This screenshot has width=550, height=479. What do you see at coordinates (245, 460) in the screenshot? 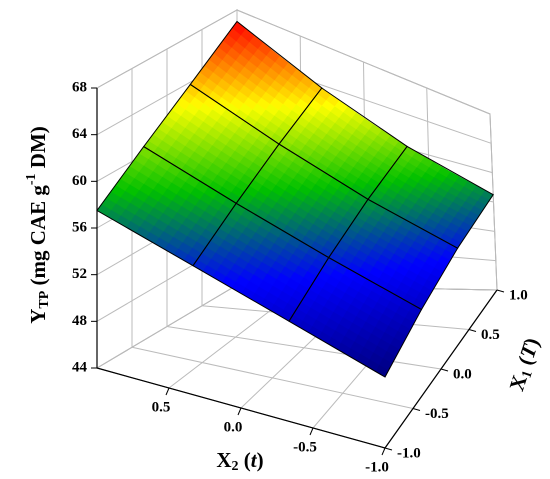
I see `x-label-part: (` at bounding box center [245, 460].